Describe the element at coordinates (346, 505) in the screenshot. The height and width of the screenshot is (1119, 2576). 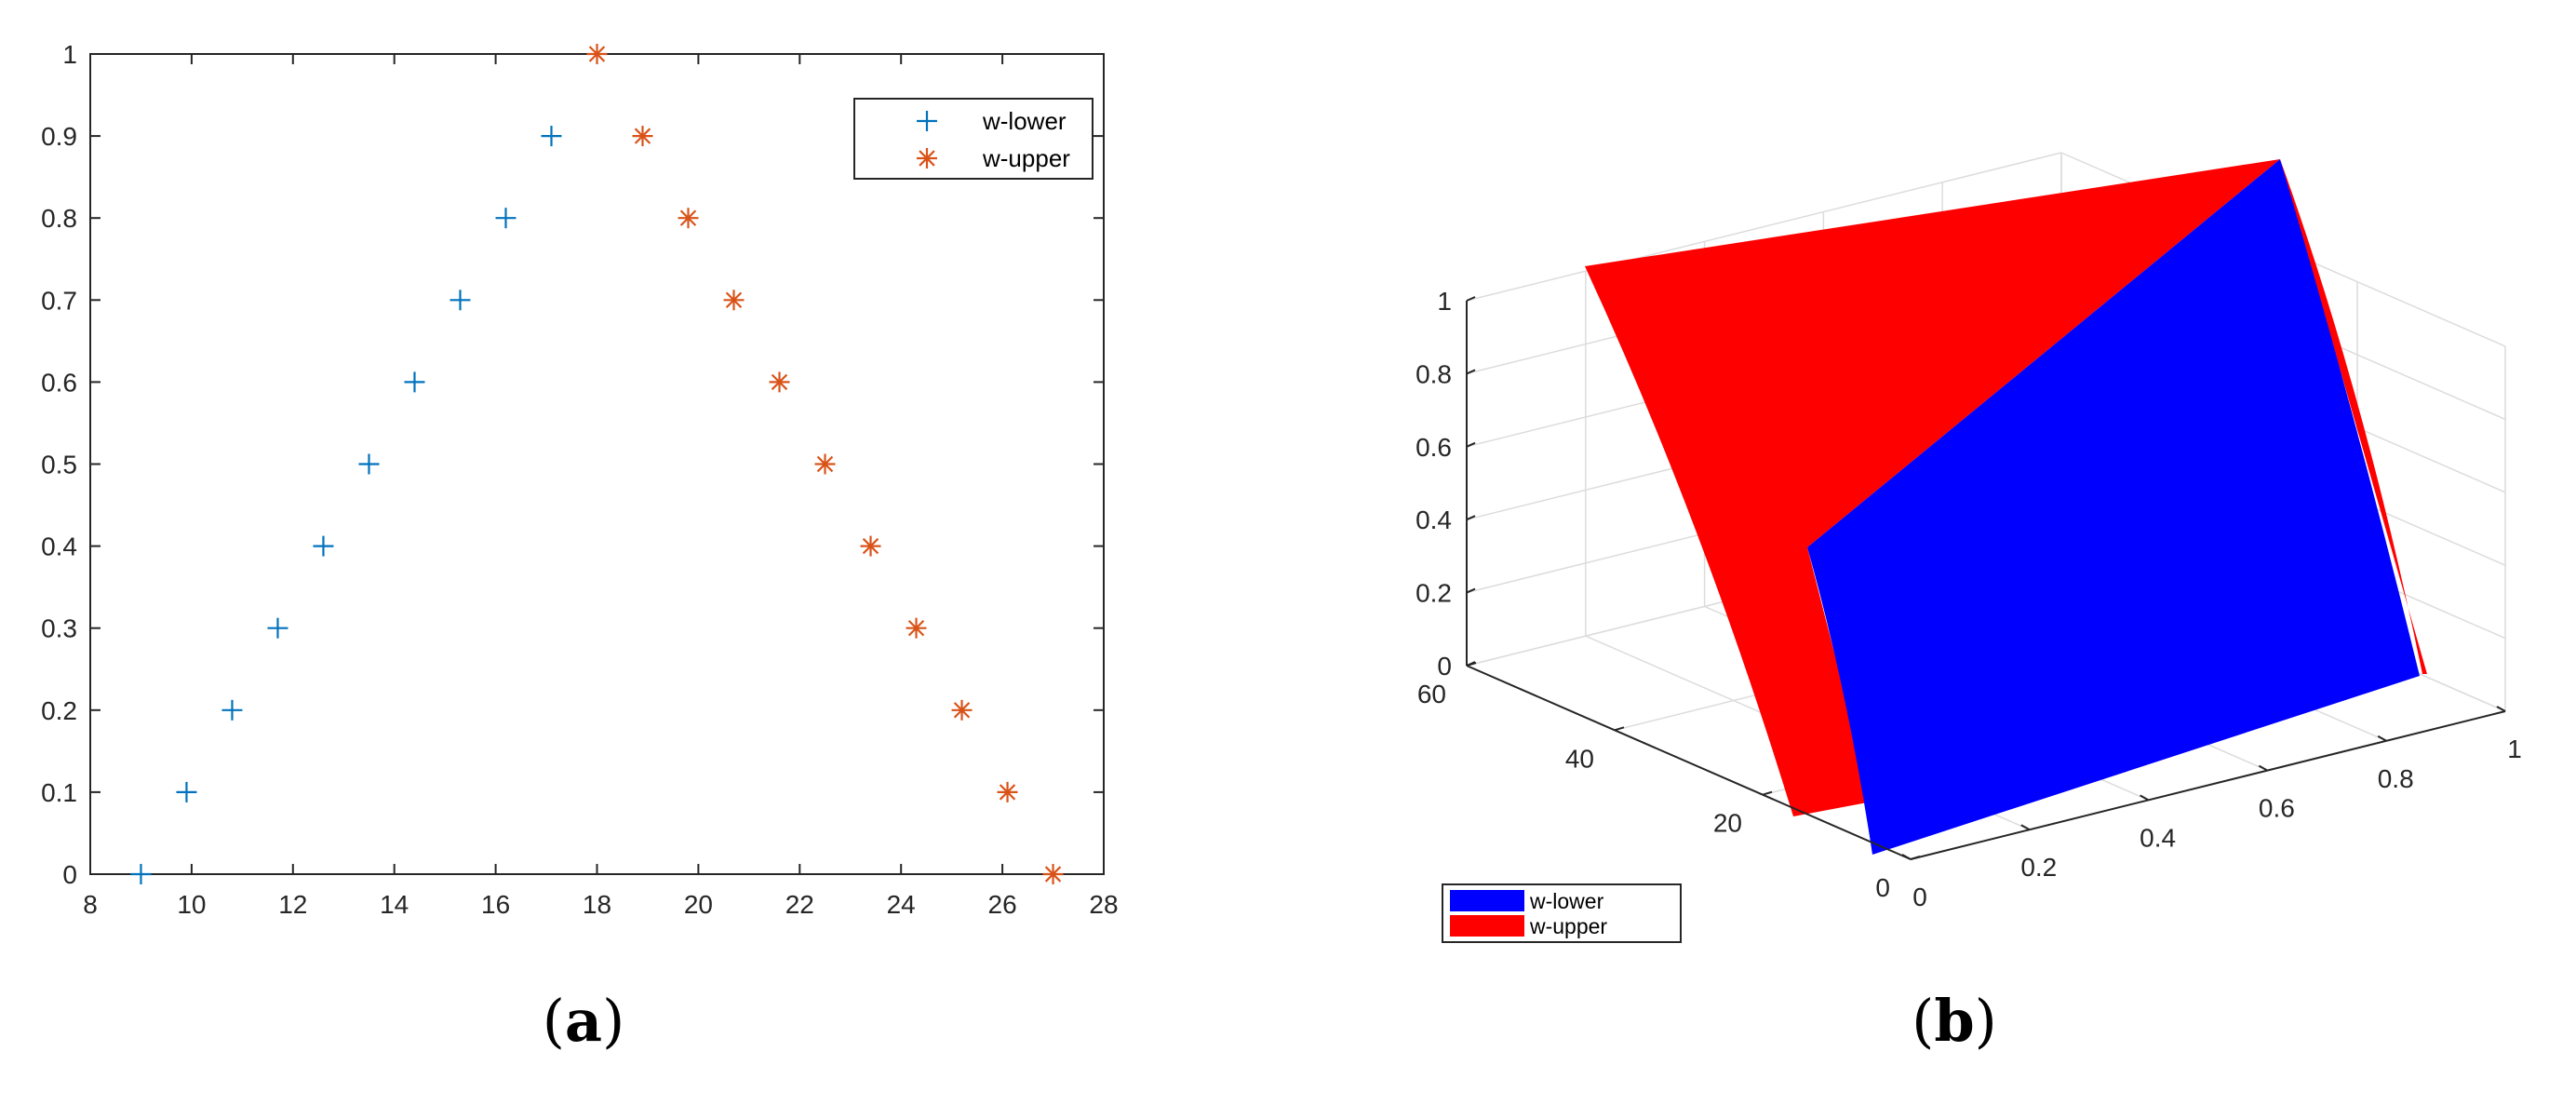
I see `series-w-lower` at that location.